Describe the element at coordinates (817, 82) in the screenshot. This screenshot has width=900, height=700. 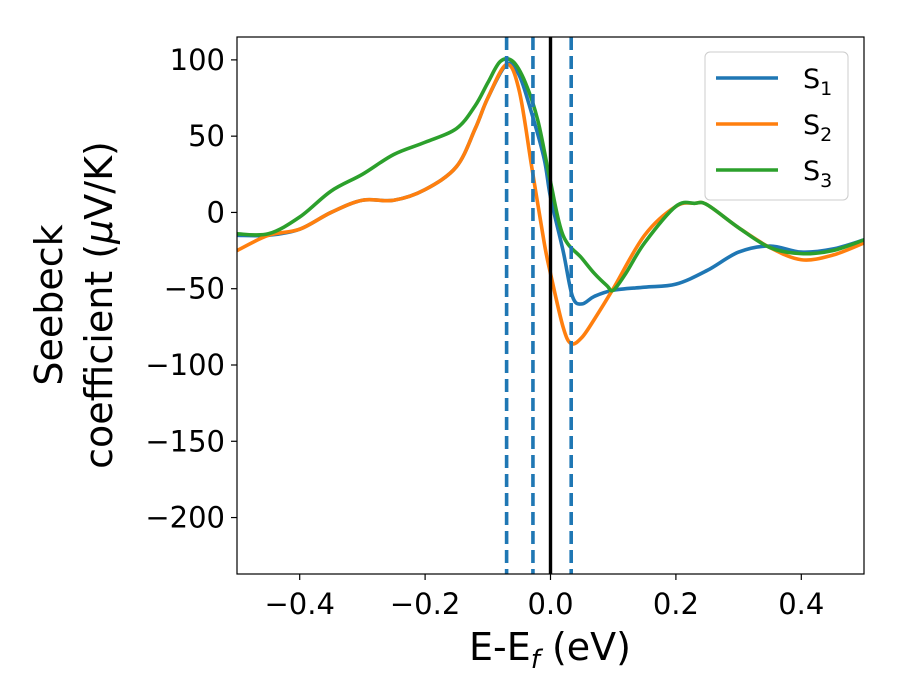
I see `legend-label-s1: S1` at that location.